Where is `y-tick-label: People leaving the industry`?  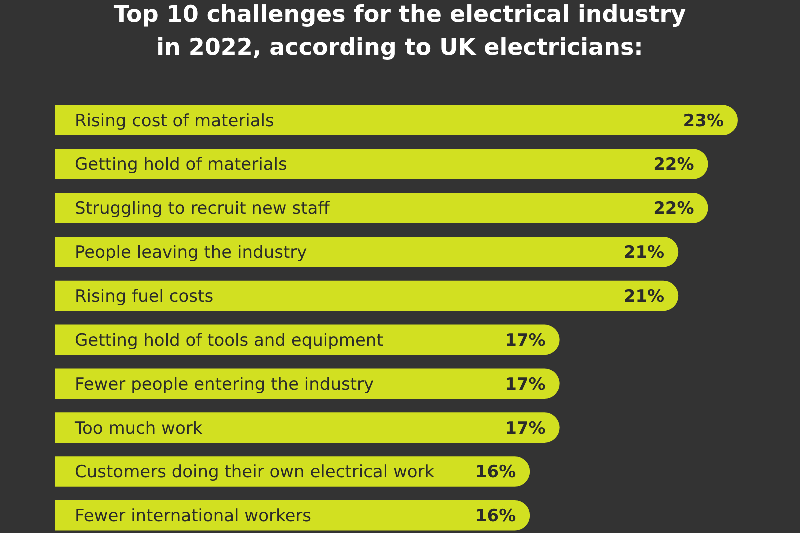
y-tick-label: People leaving the industry is located at coordinates (191, 253).